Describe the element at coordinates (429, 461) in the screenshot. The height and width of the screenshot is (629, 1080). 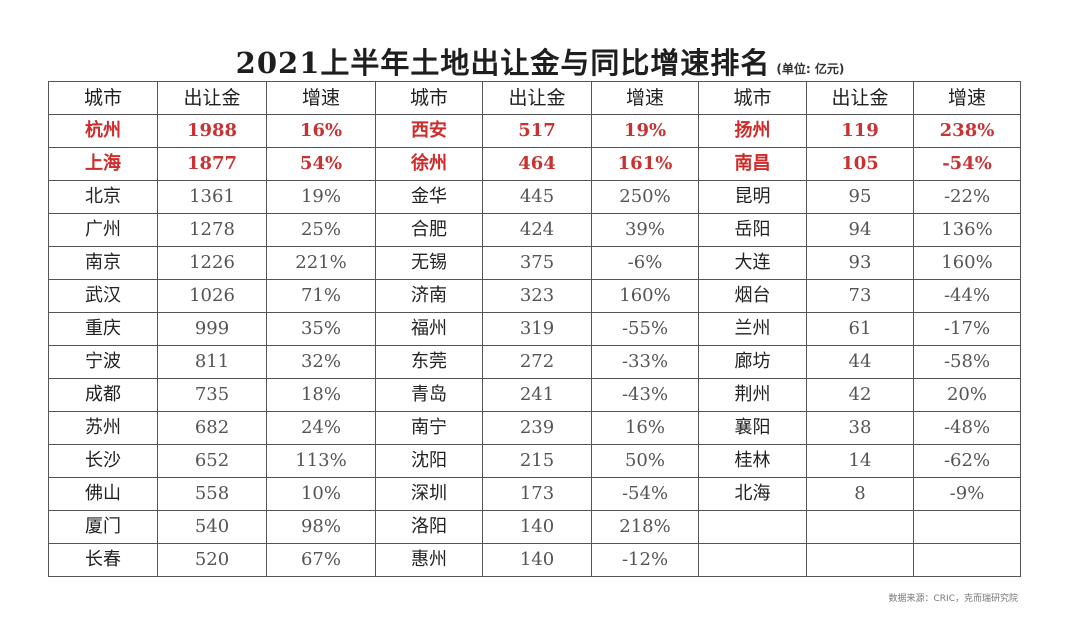
I see `city-cell: 沈阳` at that location.